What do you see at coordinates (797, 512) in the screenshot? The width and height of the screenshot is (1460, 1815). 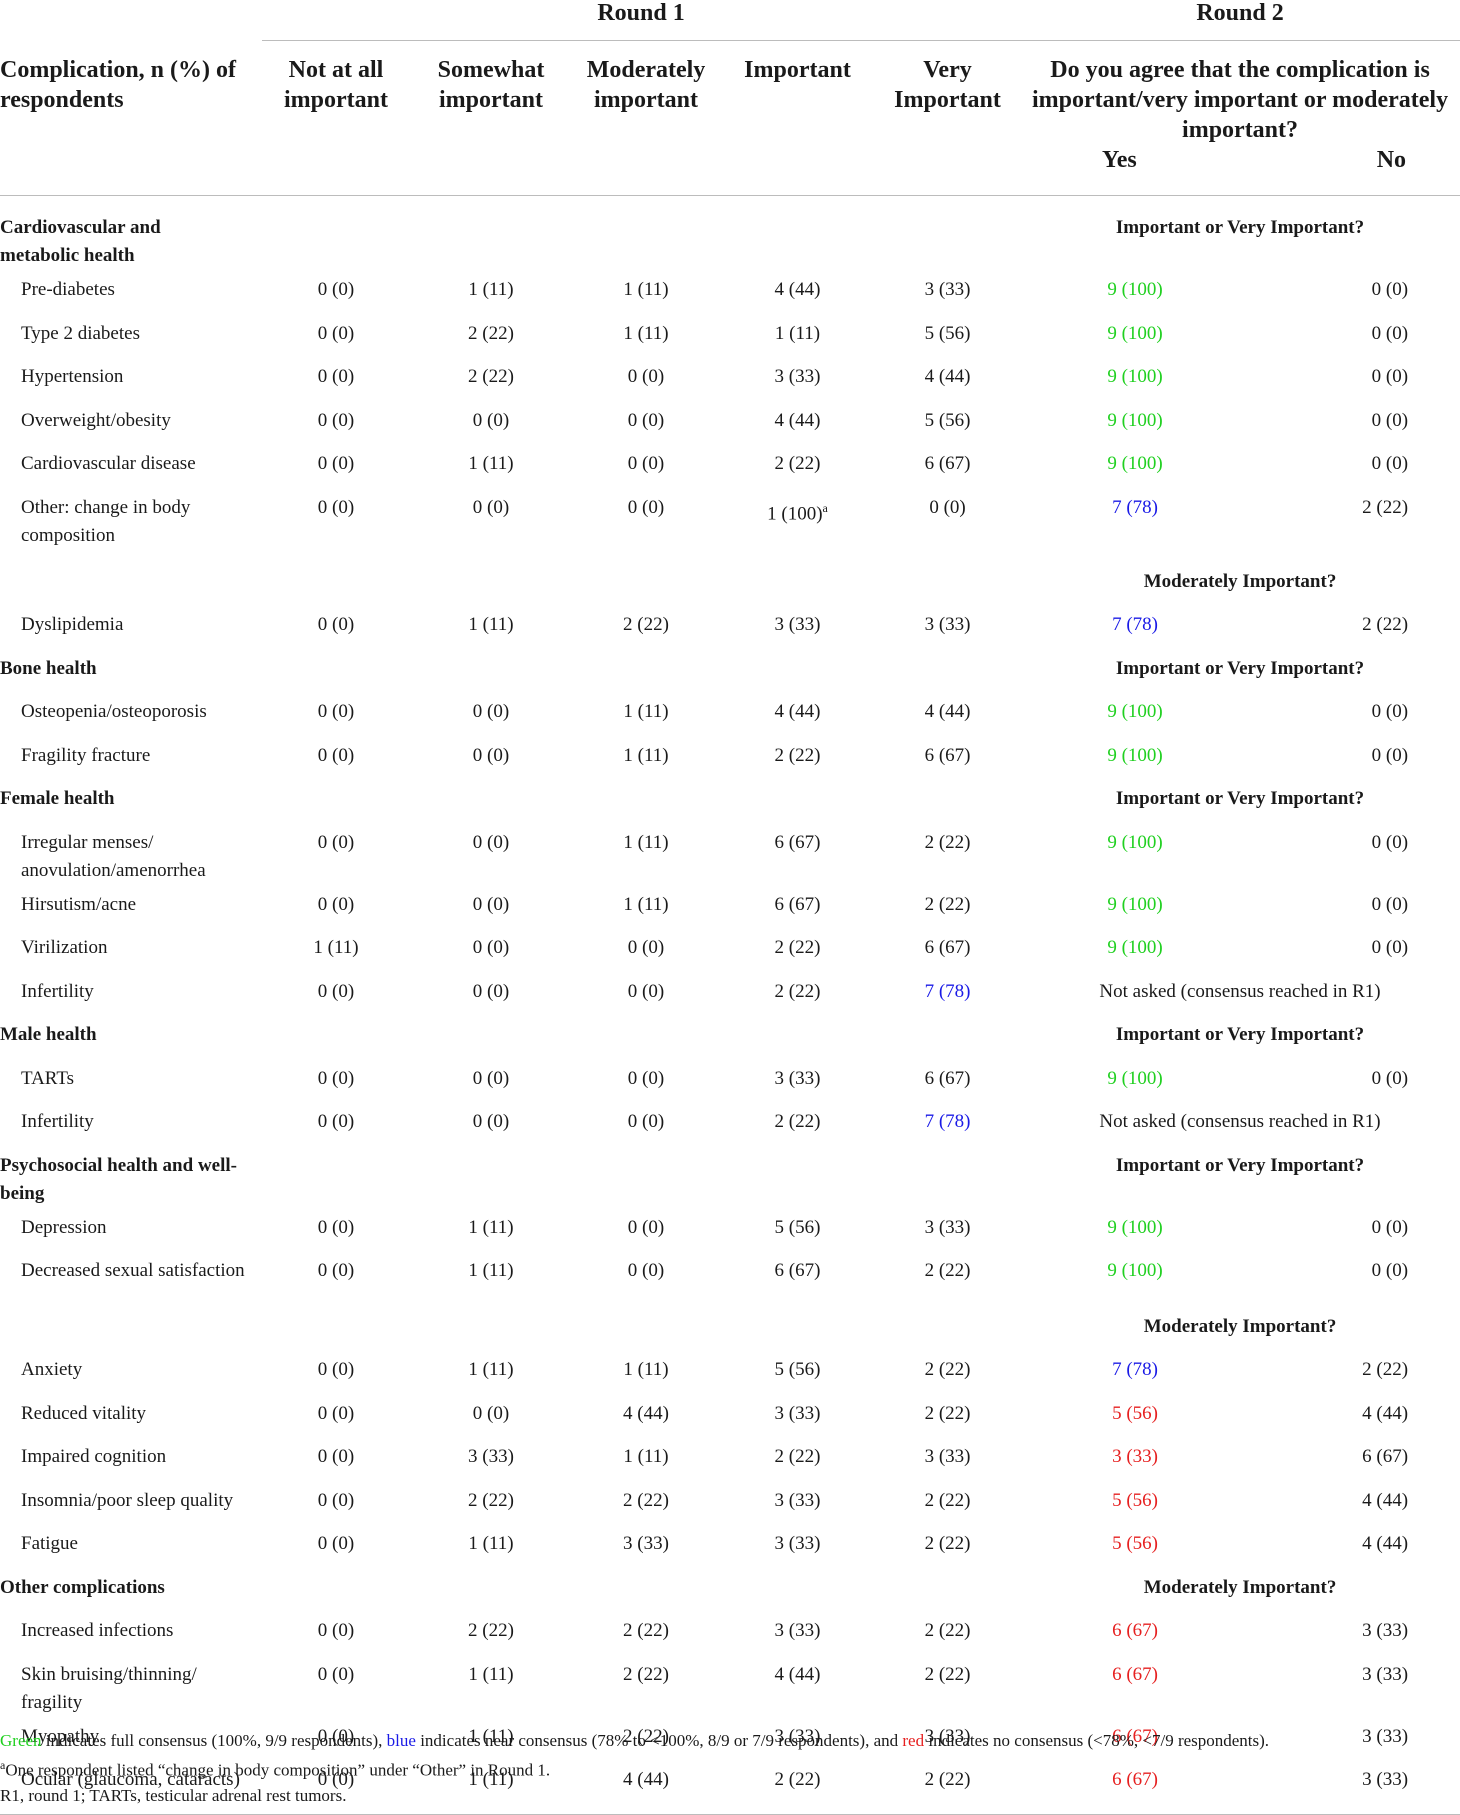 I see `round1-value: 1 (100)a` at bounding box center [797, 512].